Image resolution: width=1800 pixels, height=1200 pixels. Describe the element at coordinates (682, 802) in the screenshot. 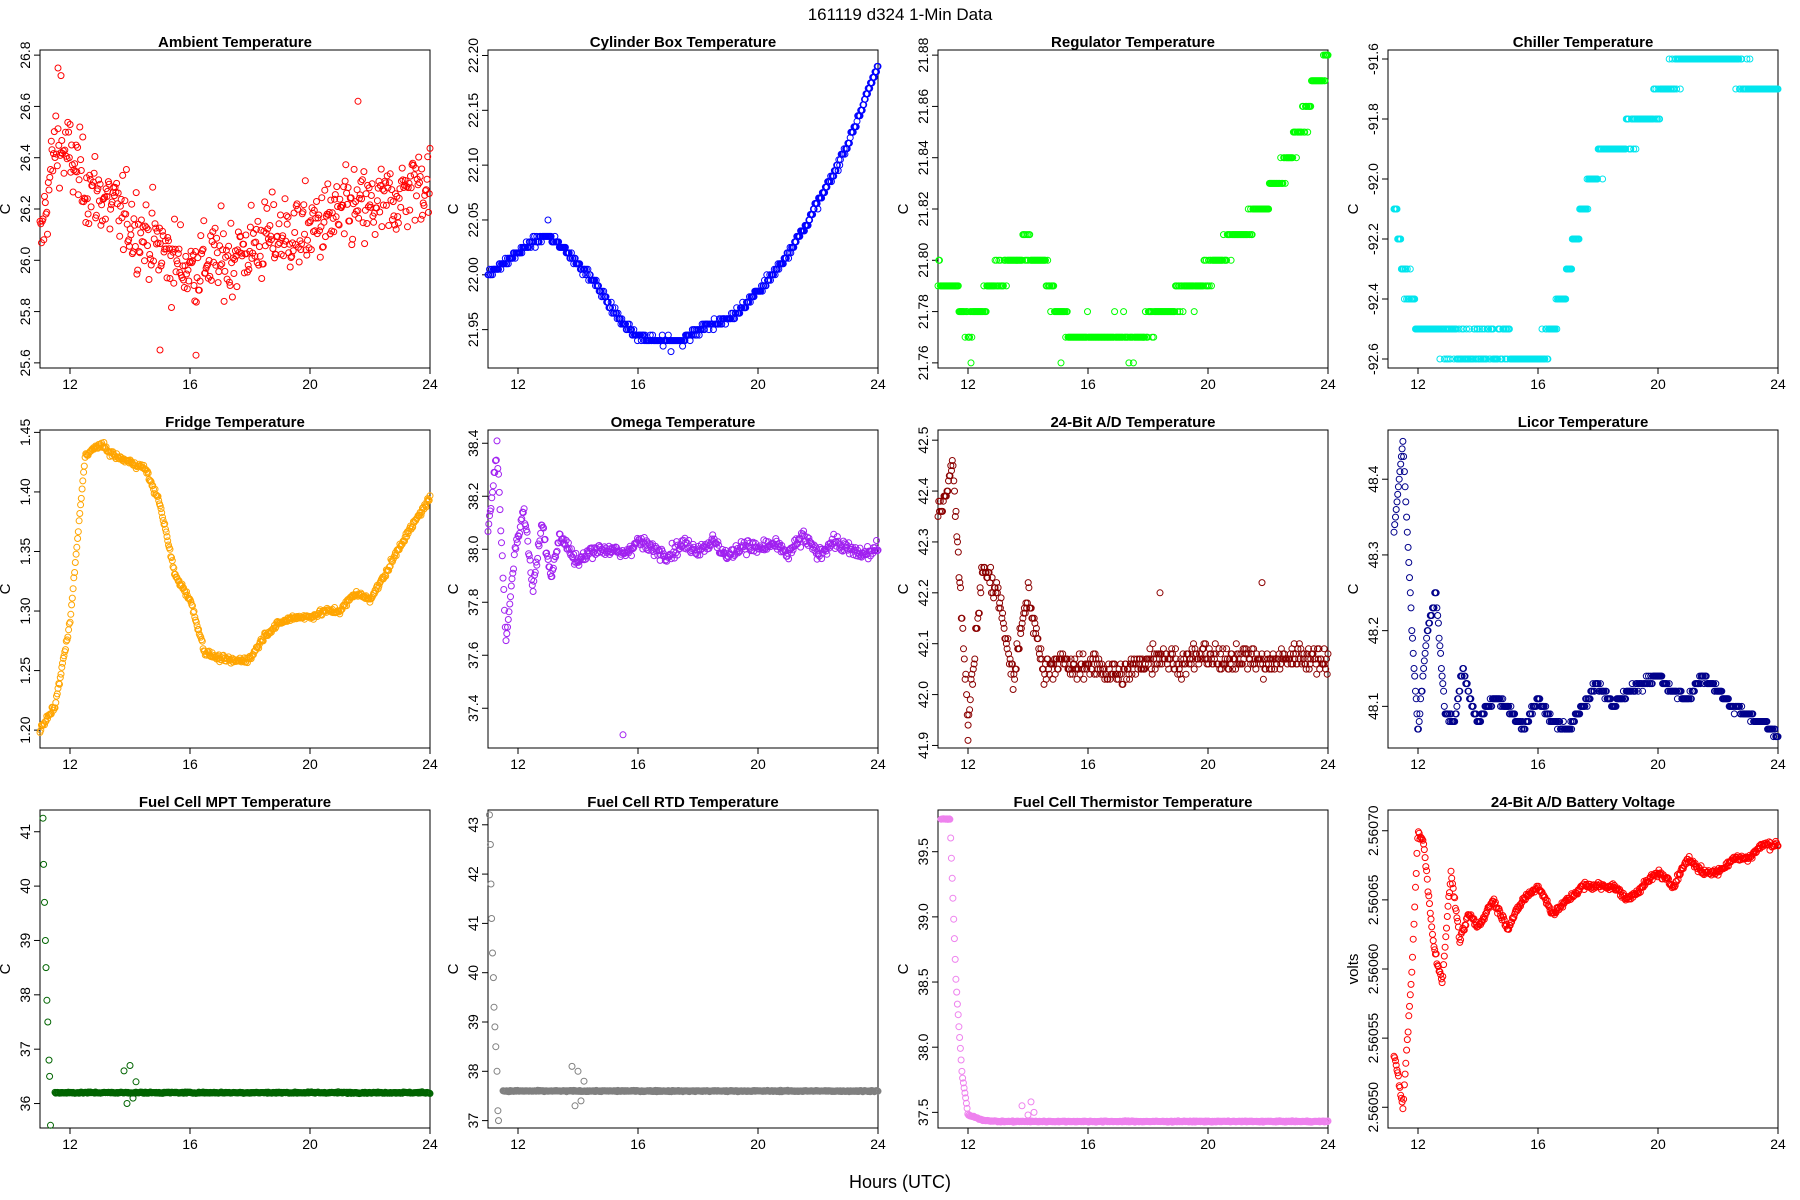

I see `panel-title: Fuel Cell RTD Temperature` at that location.